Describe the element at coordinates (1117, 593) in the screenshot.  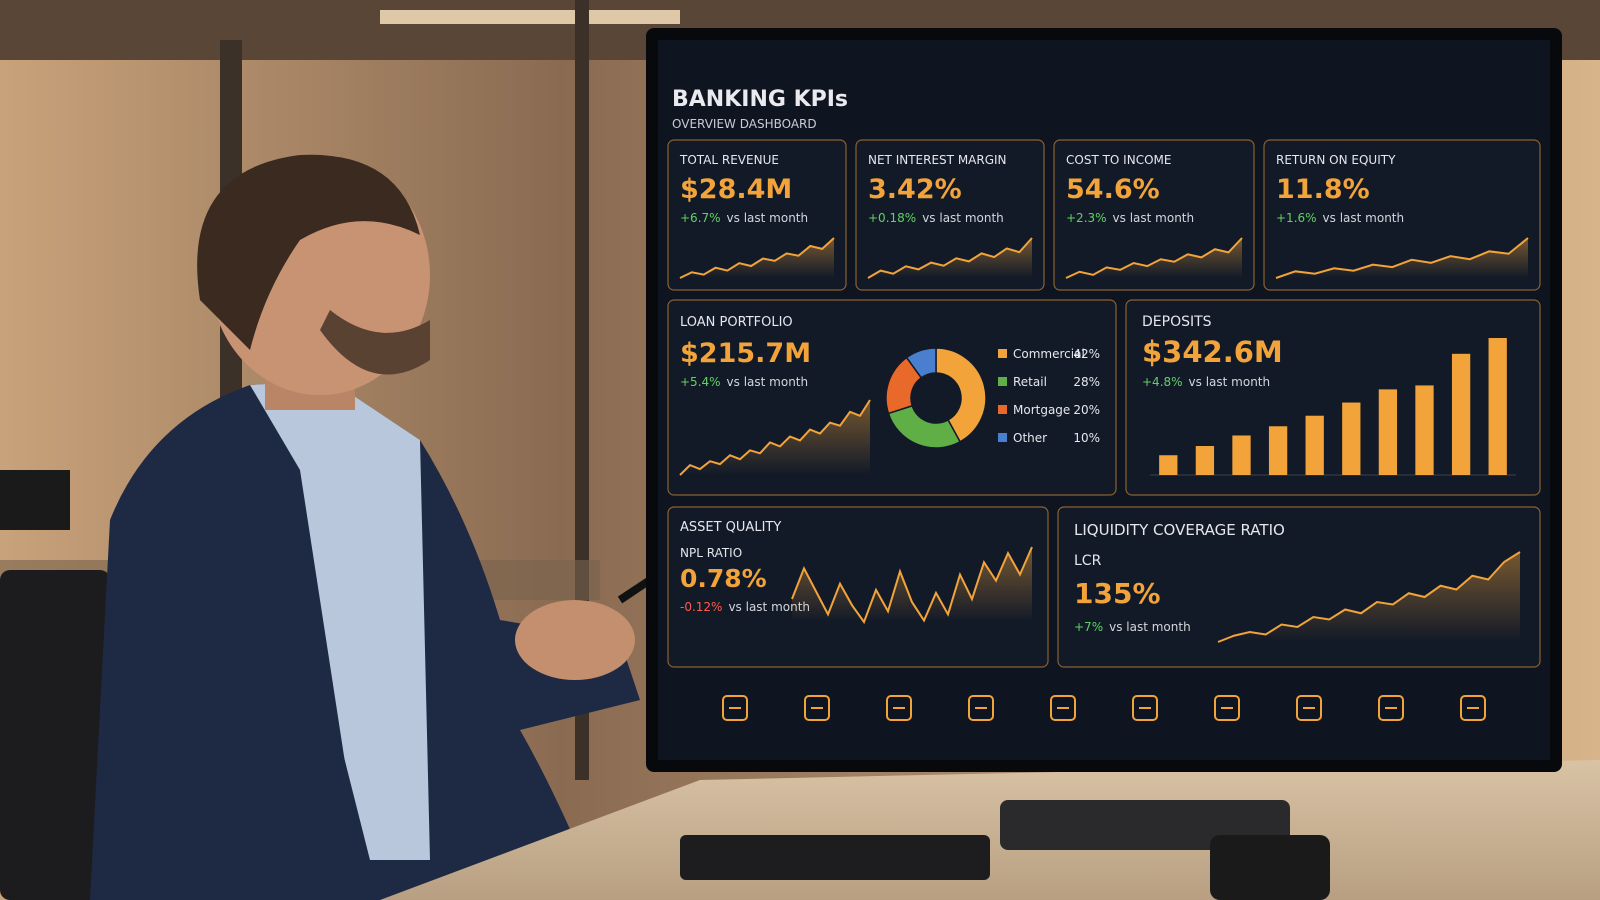
I see `kpi-value: 135%` at that location.